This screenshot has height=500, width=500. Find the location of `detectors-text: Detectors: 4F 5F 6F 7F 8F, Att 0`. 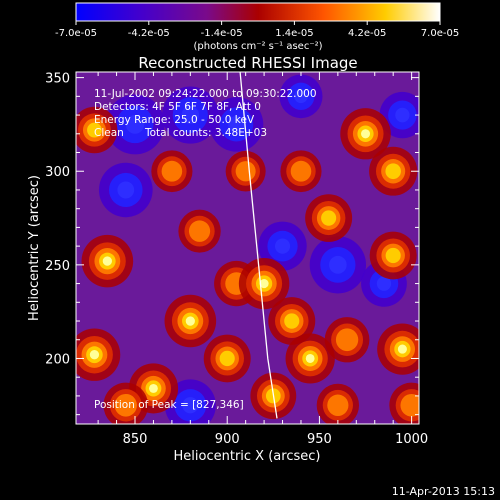

detectors-text: Detectors: 4F 5F 6F 7F 8F, Att 0 is located at coordinates (177, 107).